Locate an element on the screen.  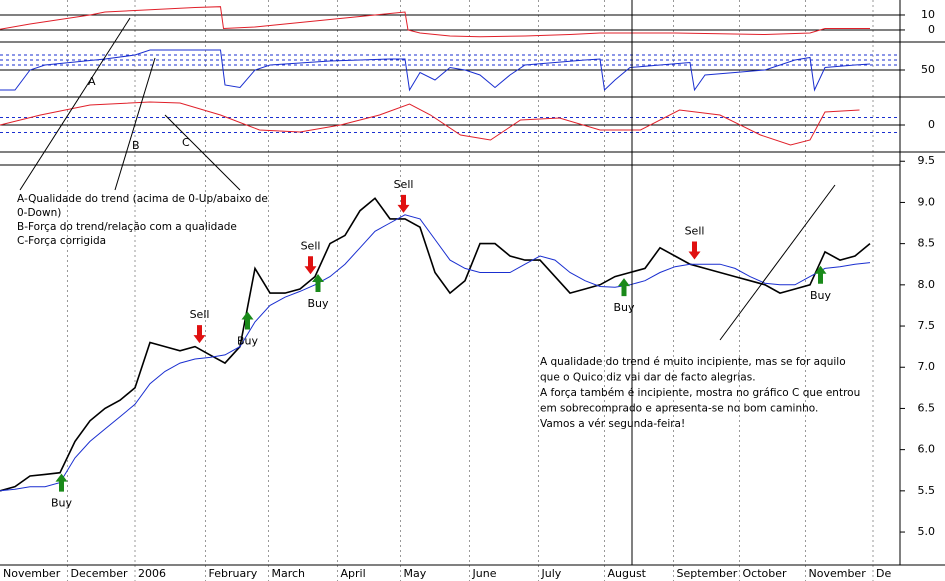
x-tick-label: September is located at coordinates (707, 573).